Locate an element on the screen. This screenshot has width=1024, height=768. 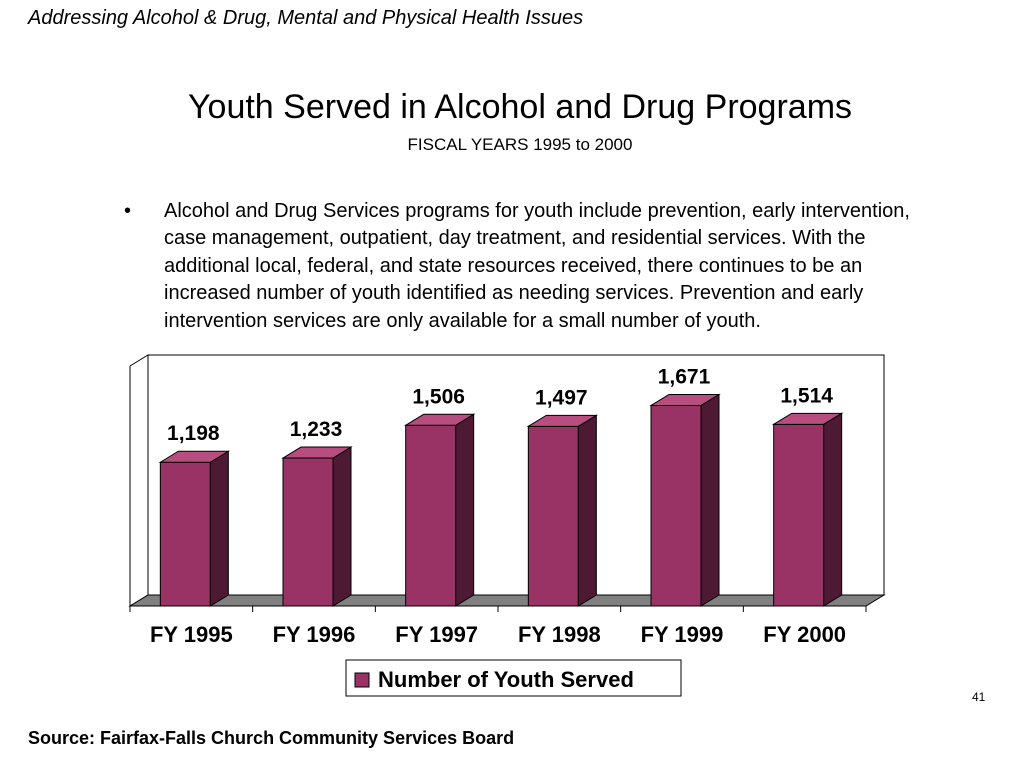
x-tick-label: FY 1997 is located at coordinates (436, 634).